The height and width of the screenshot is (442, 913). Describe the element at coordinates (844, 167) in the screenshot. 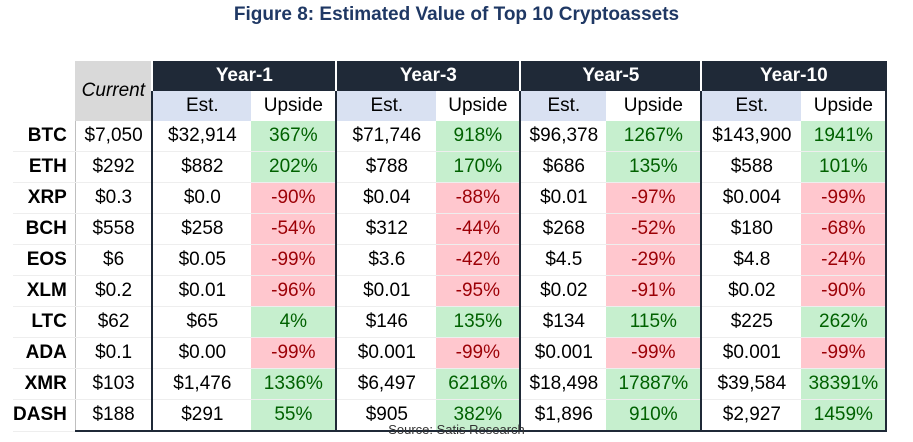

I see `upside-cell: 101%` at that location.